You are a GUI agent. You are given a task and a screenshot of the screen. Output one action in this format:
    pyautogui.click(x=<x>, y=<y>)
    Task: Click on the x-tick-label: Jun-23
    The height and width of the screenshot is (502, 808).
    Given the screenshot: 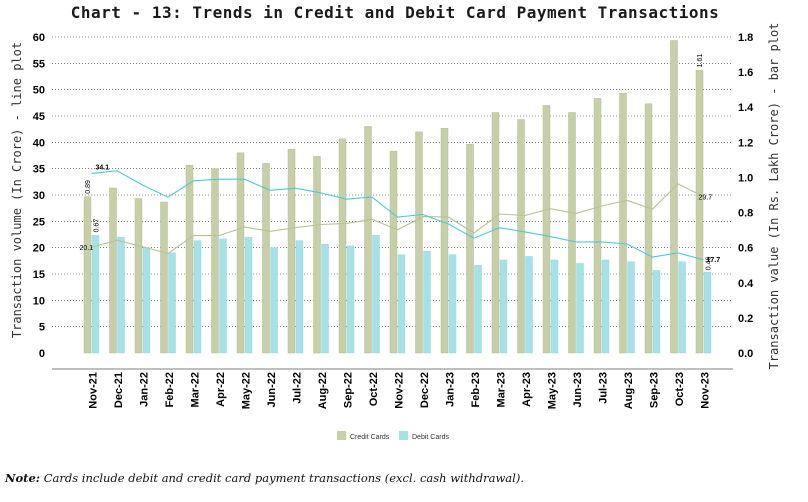 What is the action you would take?
    pyautogui.click(x=578, y=389)
    